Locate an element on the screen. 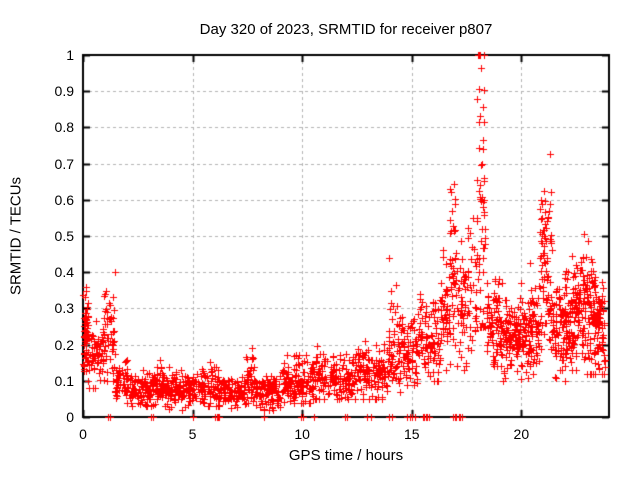  y-tick-label: 0.4 is located at coordinates (64, 272).